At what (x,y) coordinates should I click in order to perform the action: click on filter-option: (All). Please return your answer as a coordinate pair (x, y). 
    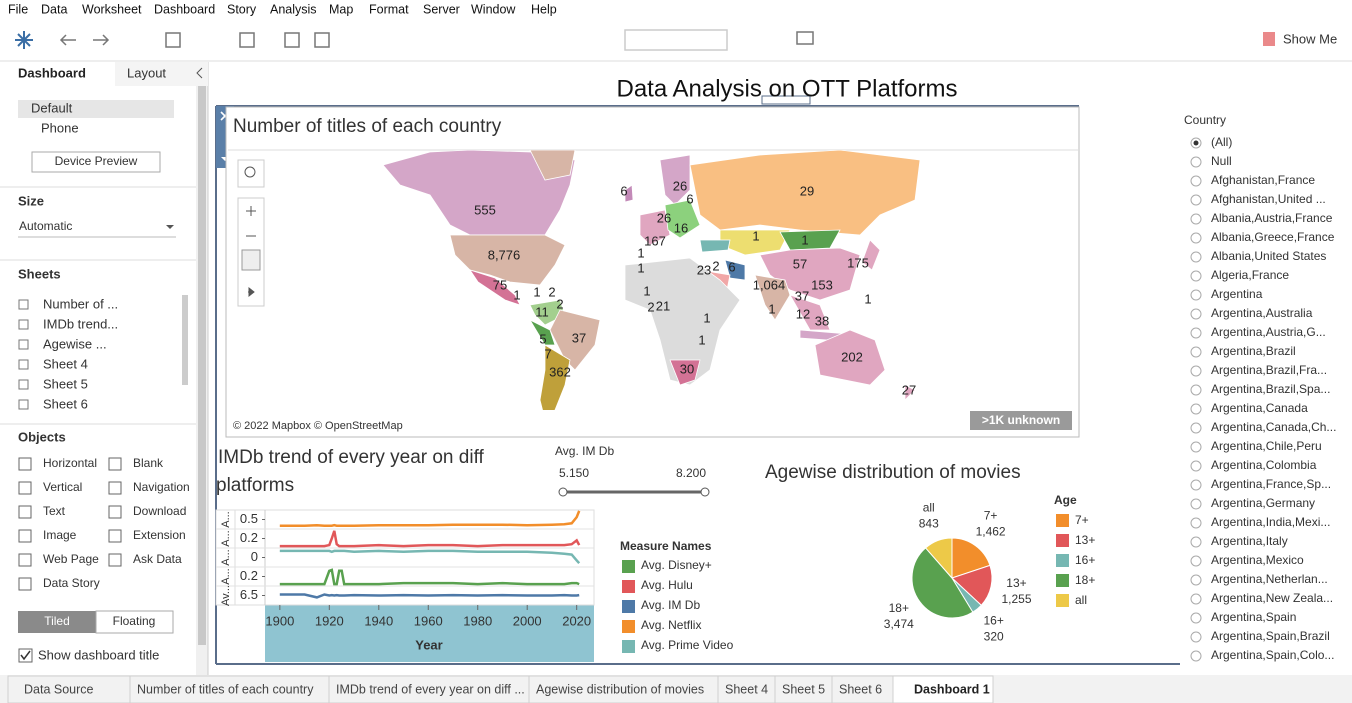
    Looking at the image, I should click on (1221, 142).